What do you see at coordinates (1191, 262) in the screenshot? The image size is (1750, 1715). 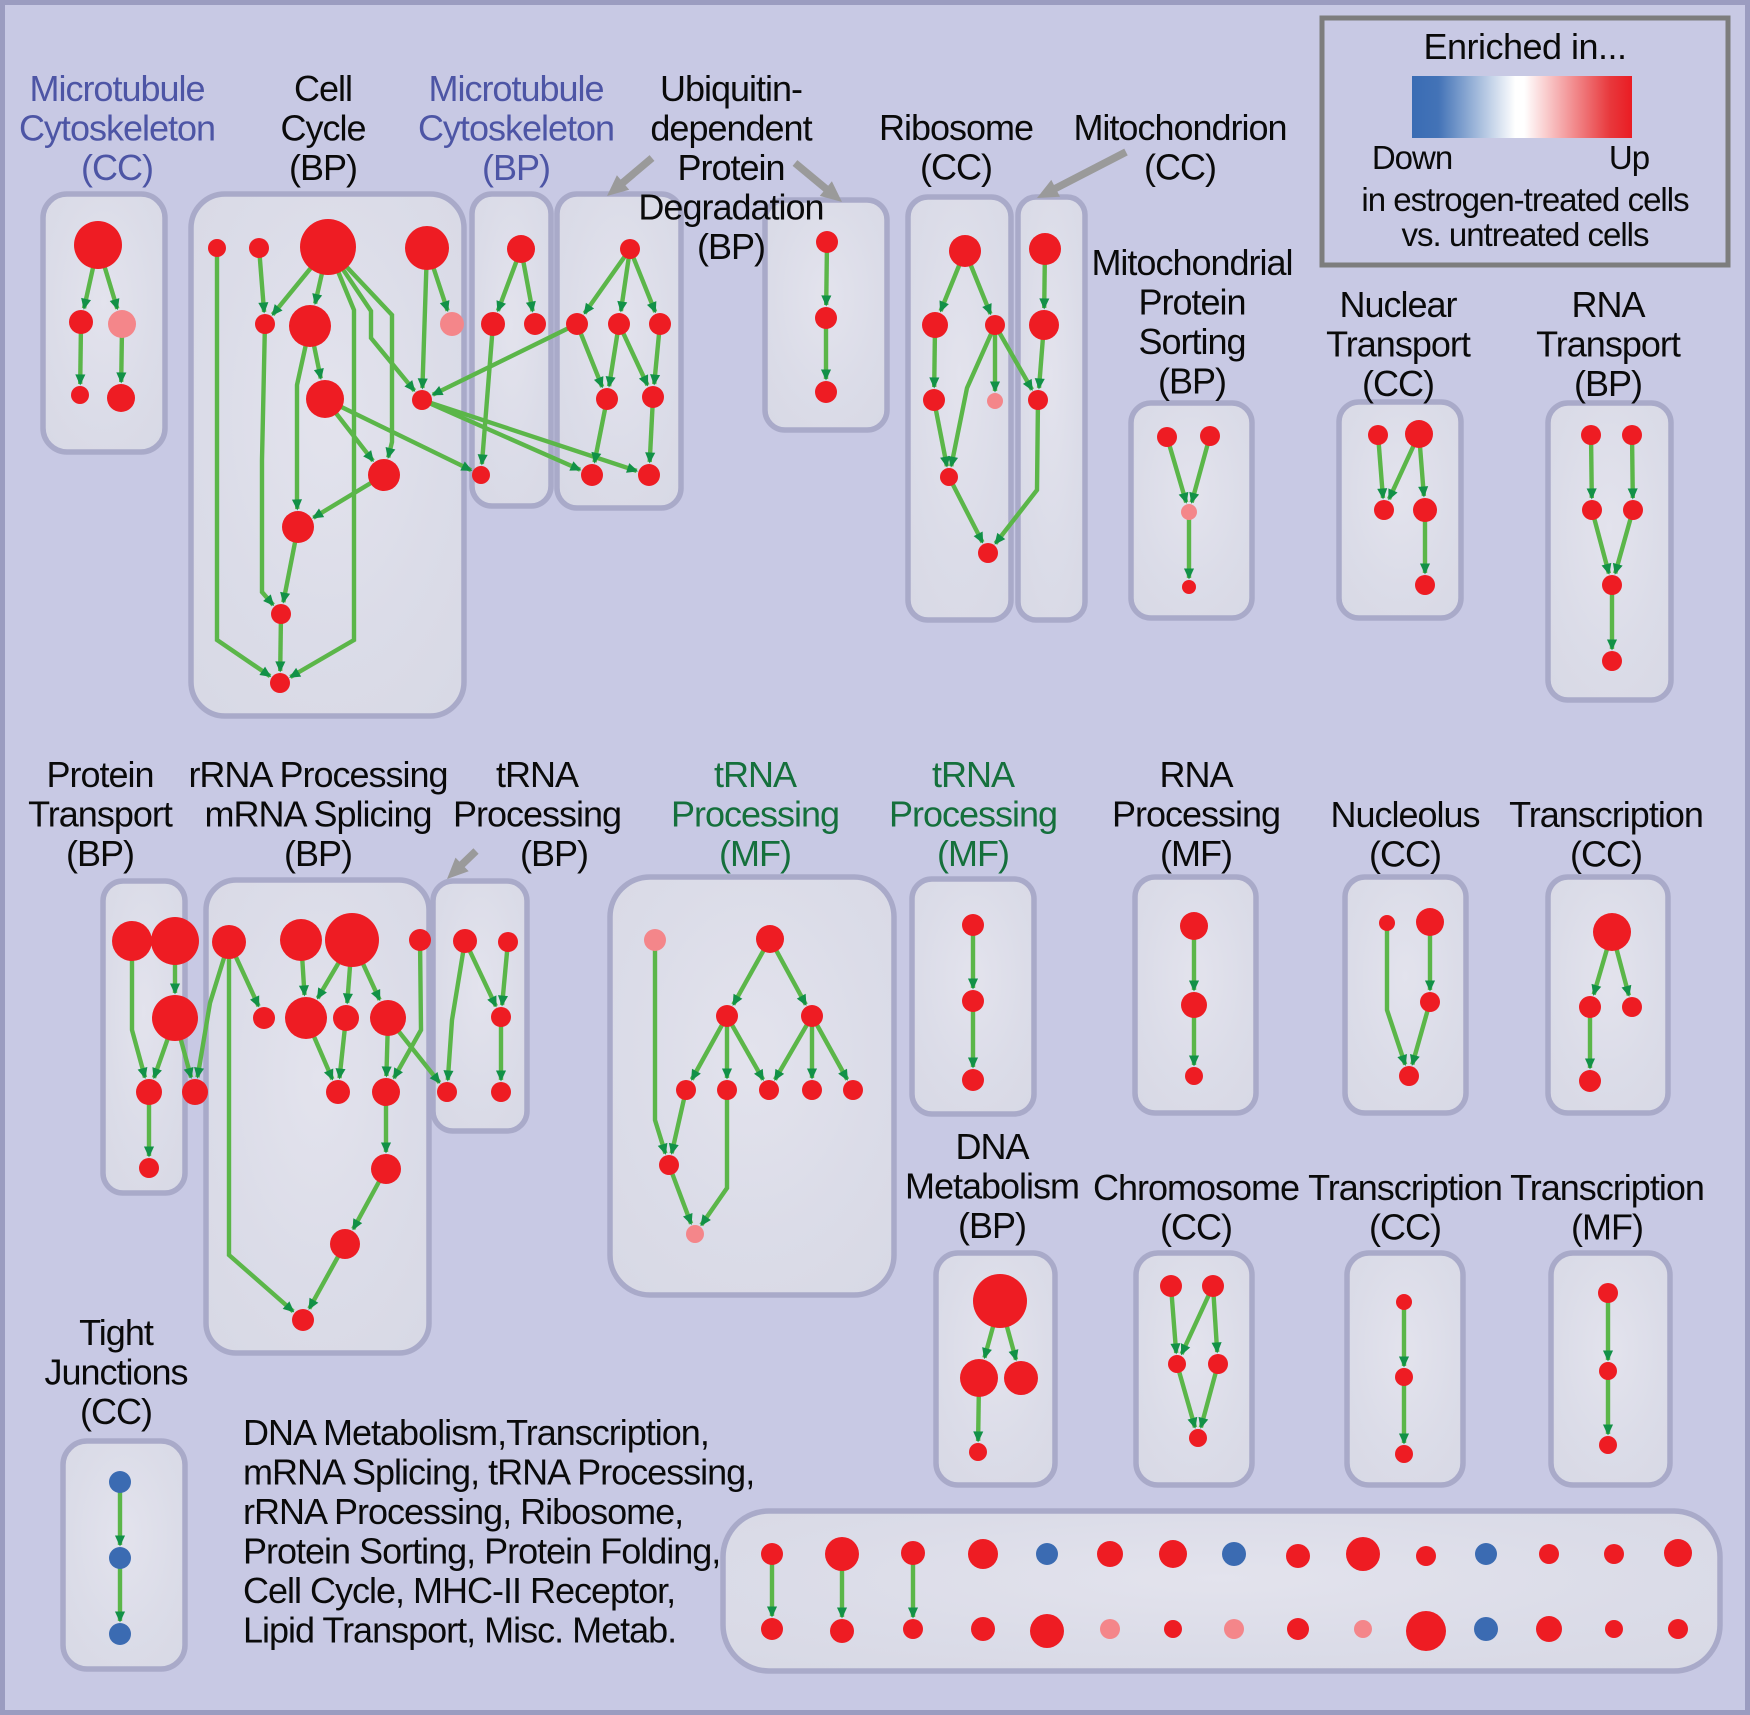 I see `svg-text: Mitochondrial` at bounding box center [1191, 262].